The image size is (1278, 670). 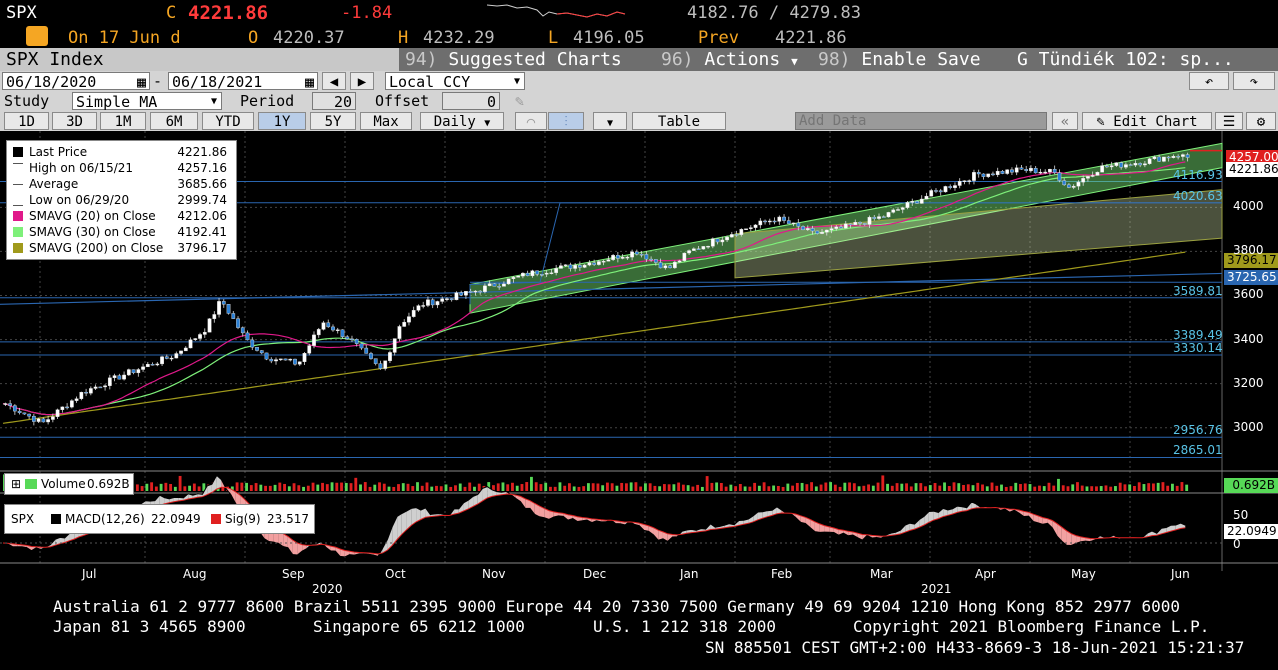 What do you see at coordinates (362, 81) in the screenshot?
I see `next-period-button: ▶` at bounding box center [362, 81].